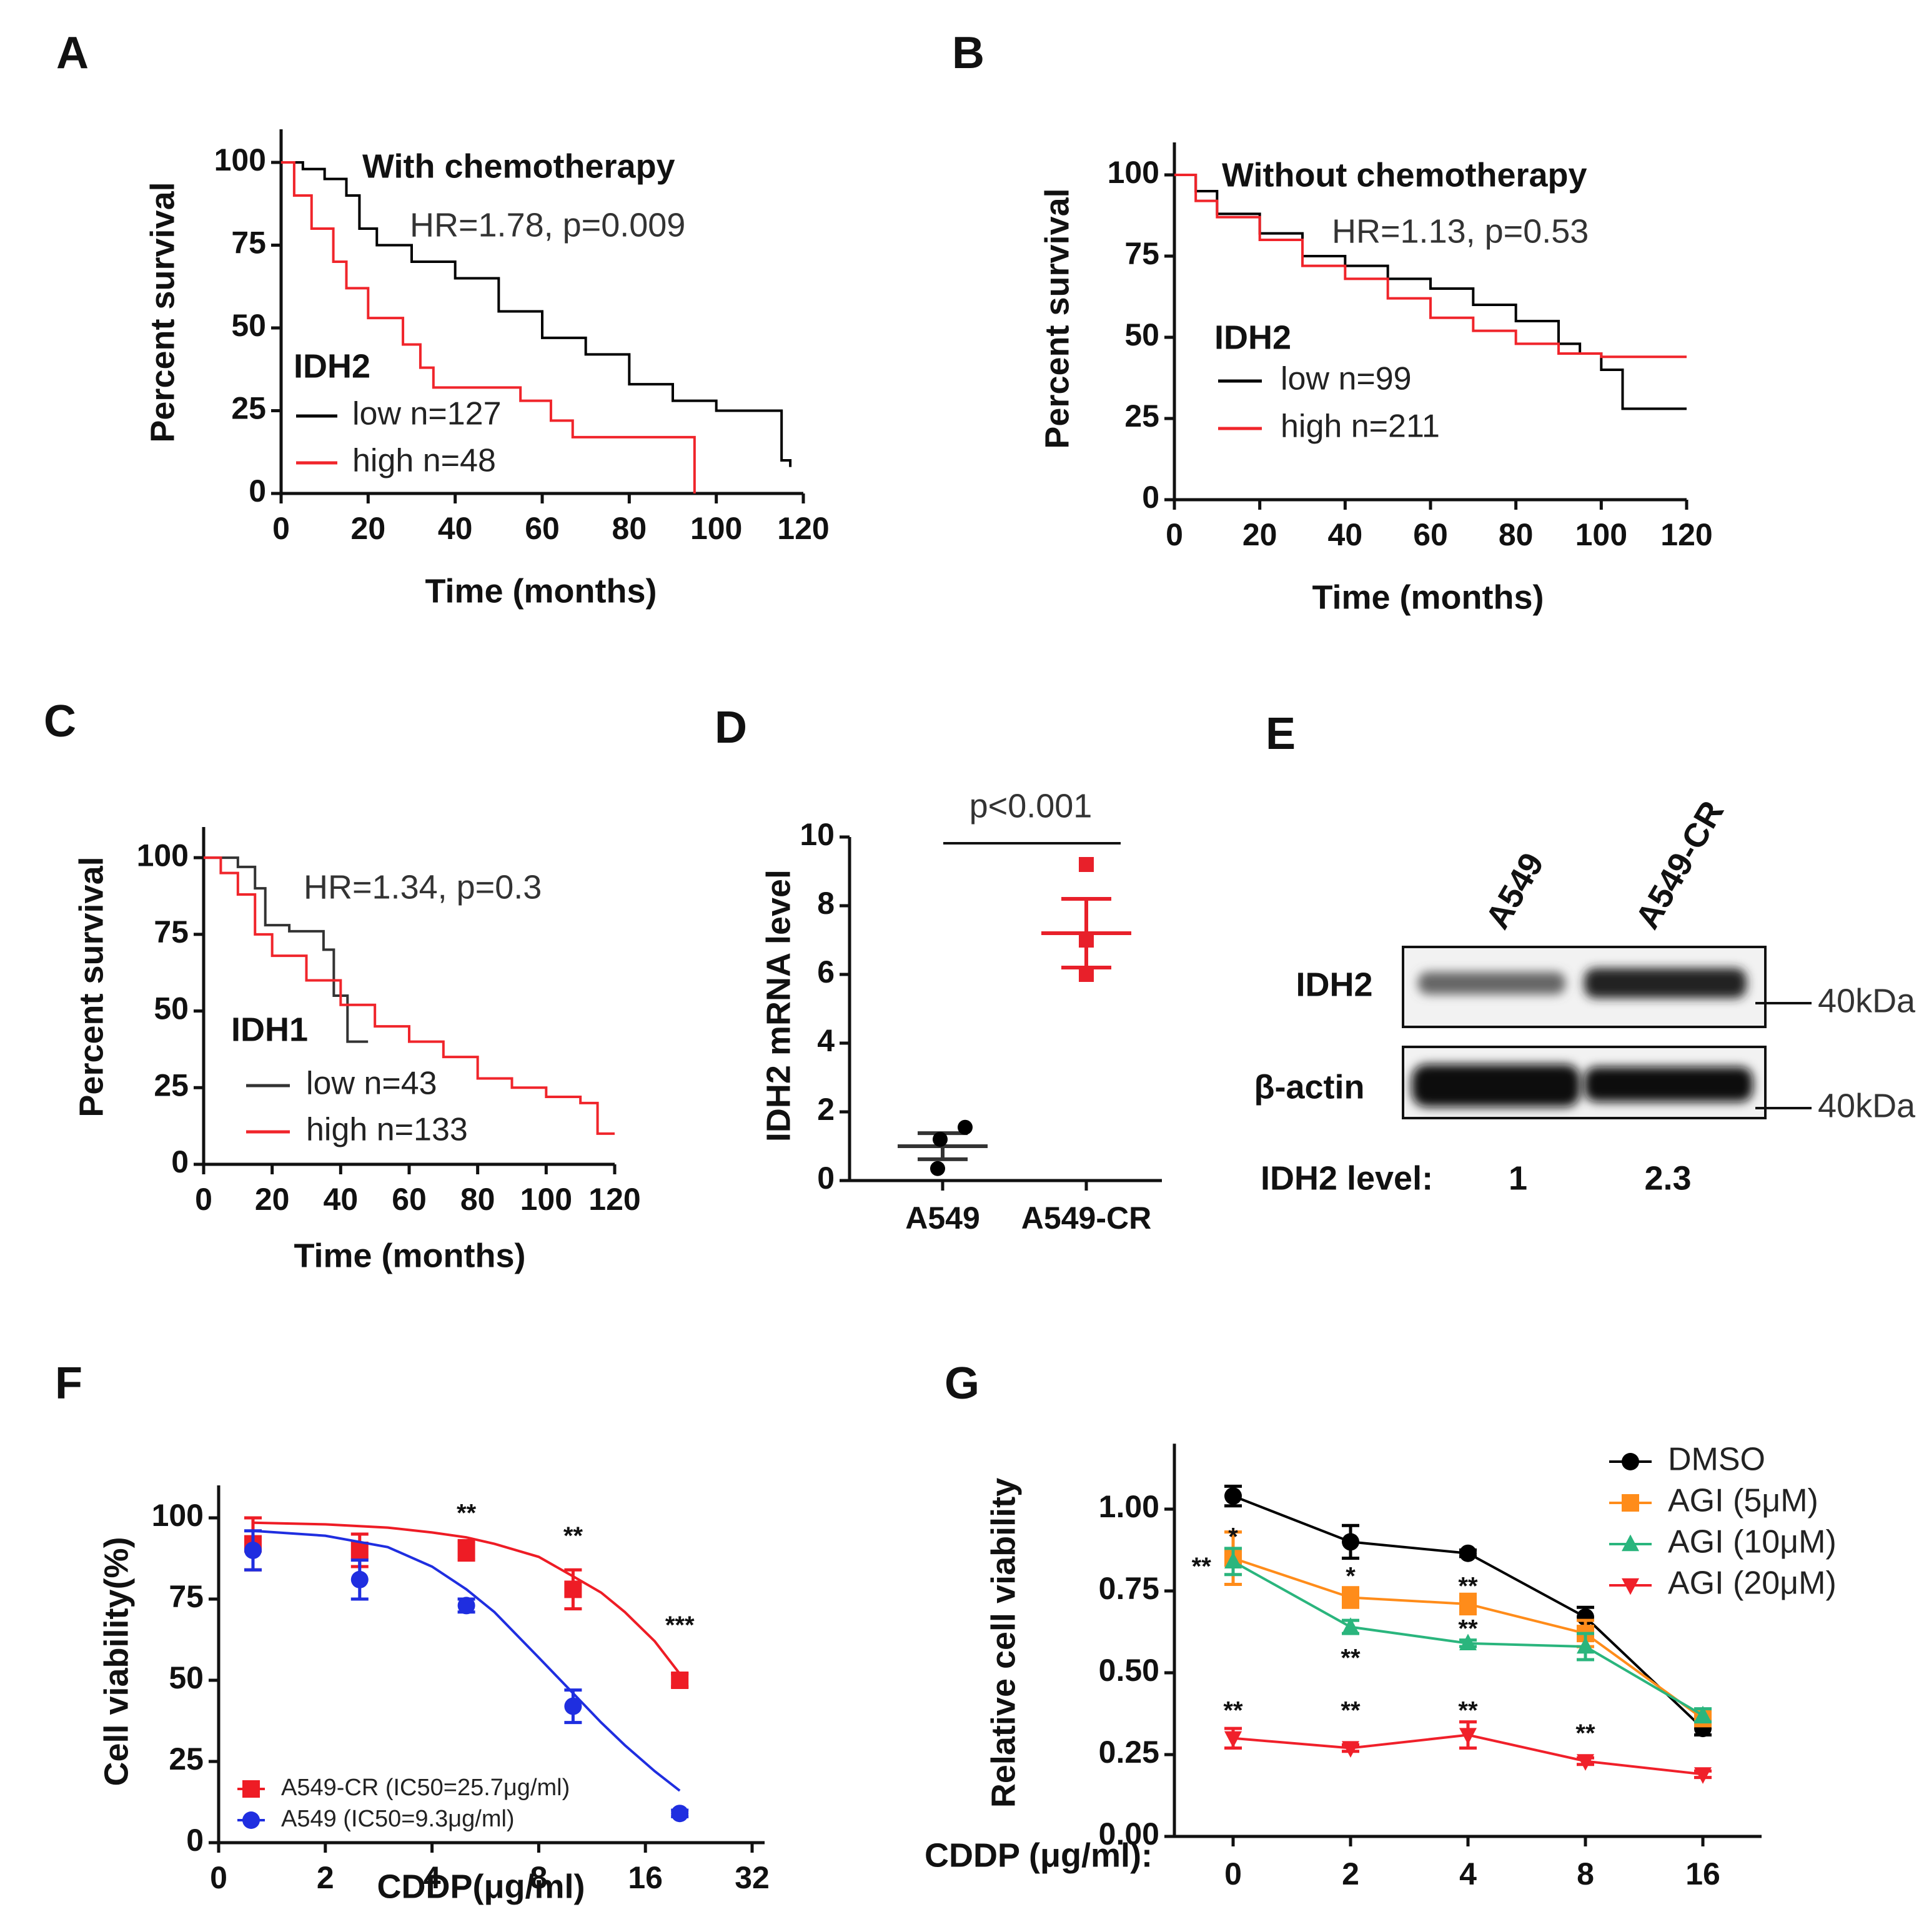 The width and height of the screenshot is (1929, 1932). What do you see at coordinates (547, 225) in the screenshot?
I see `chart-subtitle: HR=1.78, p=0.009` at bounding box center [547, 225].